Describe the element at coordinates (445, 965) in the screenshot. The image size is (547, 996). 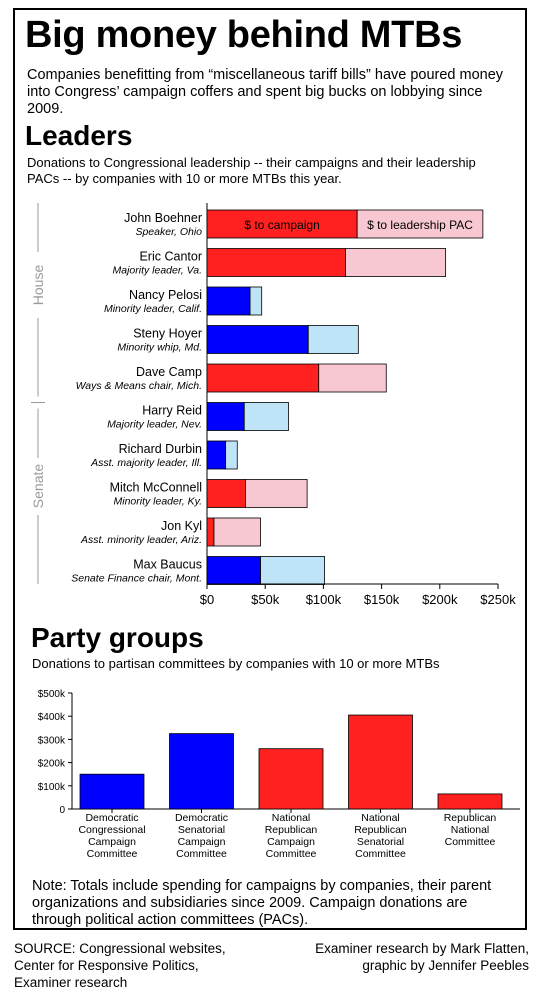
I see `byline-line: graphic by Jennifer Peebles` at that location.